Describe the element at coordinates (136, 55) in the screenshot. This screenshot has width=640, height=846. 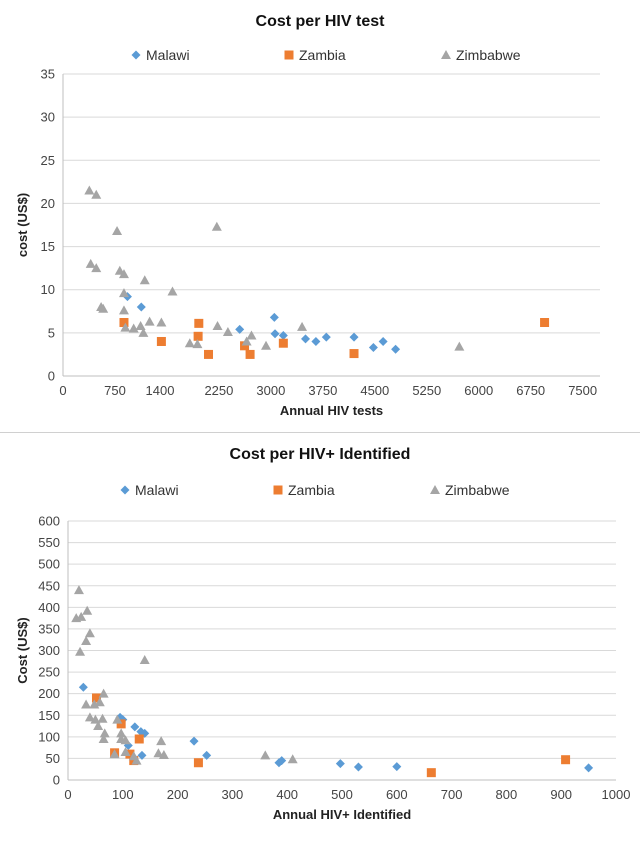
I see `legend-marker-malawi` at that location.